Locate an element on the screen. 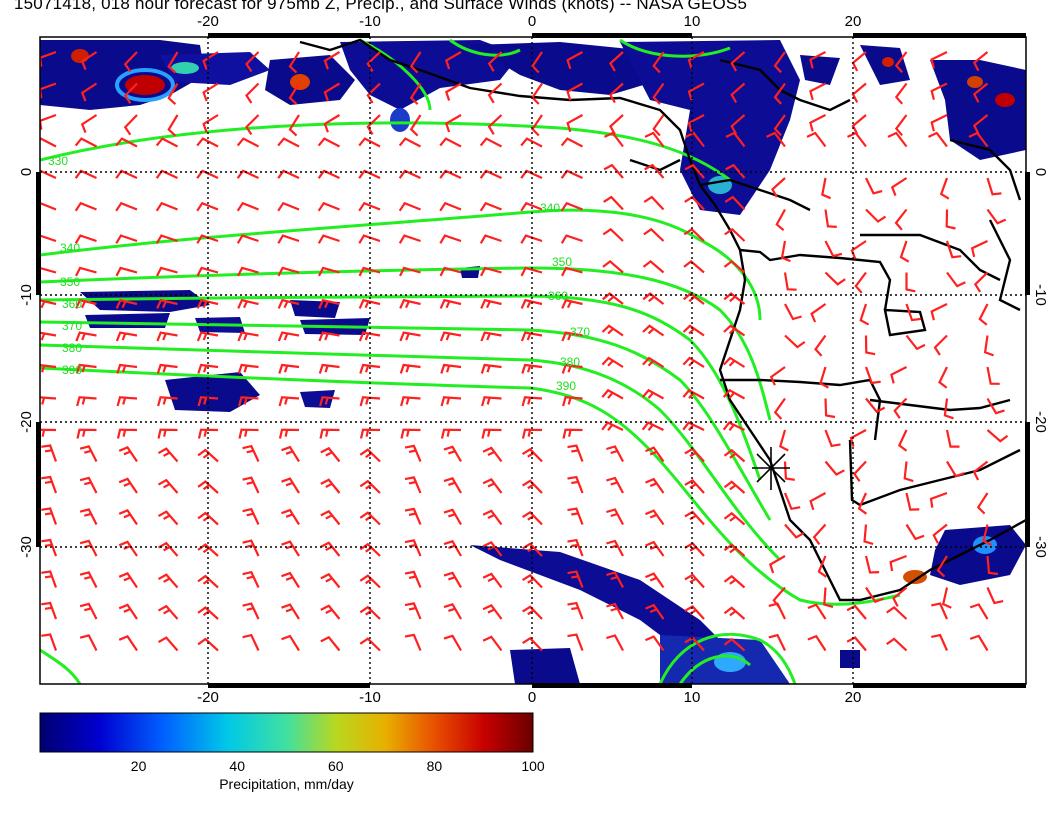 The width and height of the screenshot is (1056, 816). contour-label: 390 is located at coordinates (566, 386).